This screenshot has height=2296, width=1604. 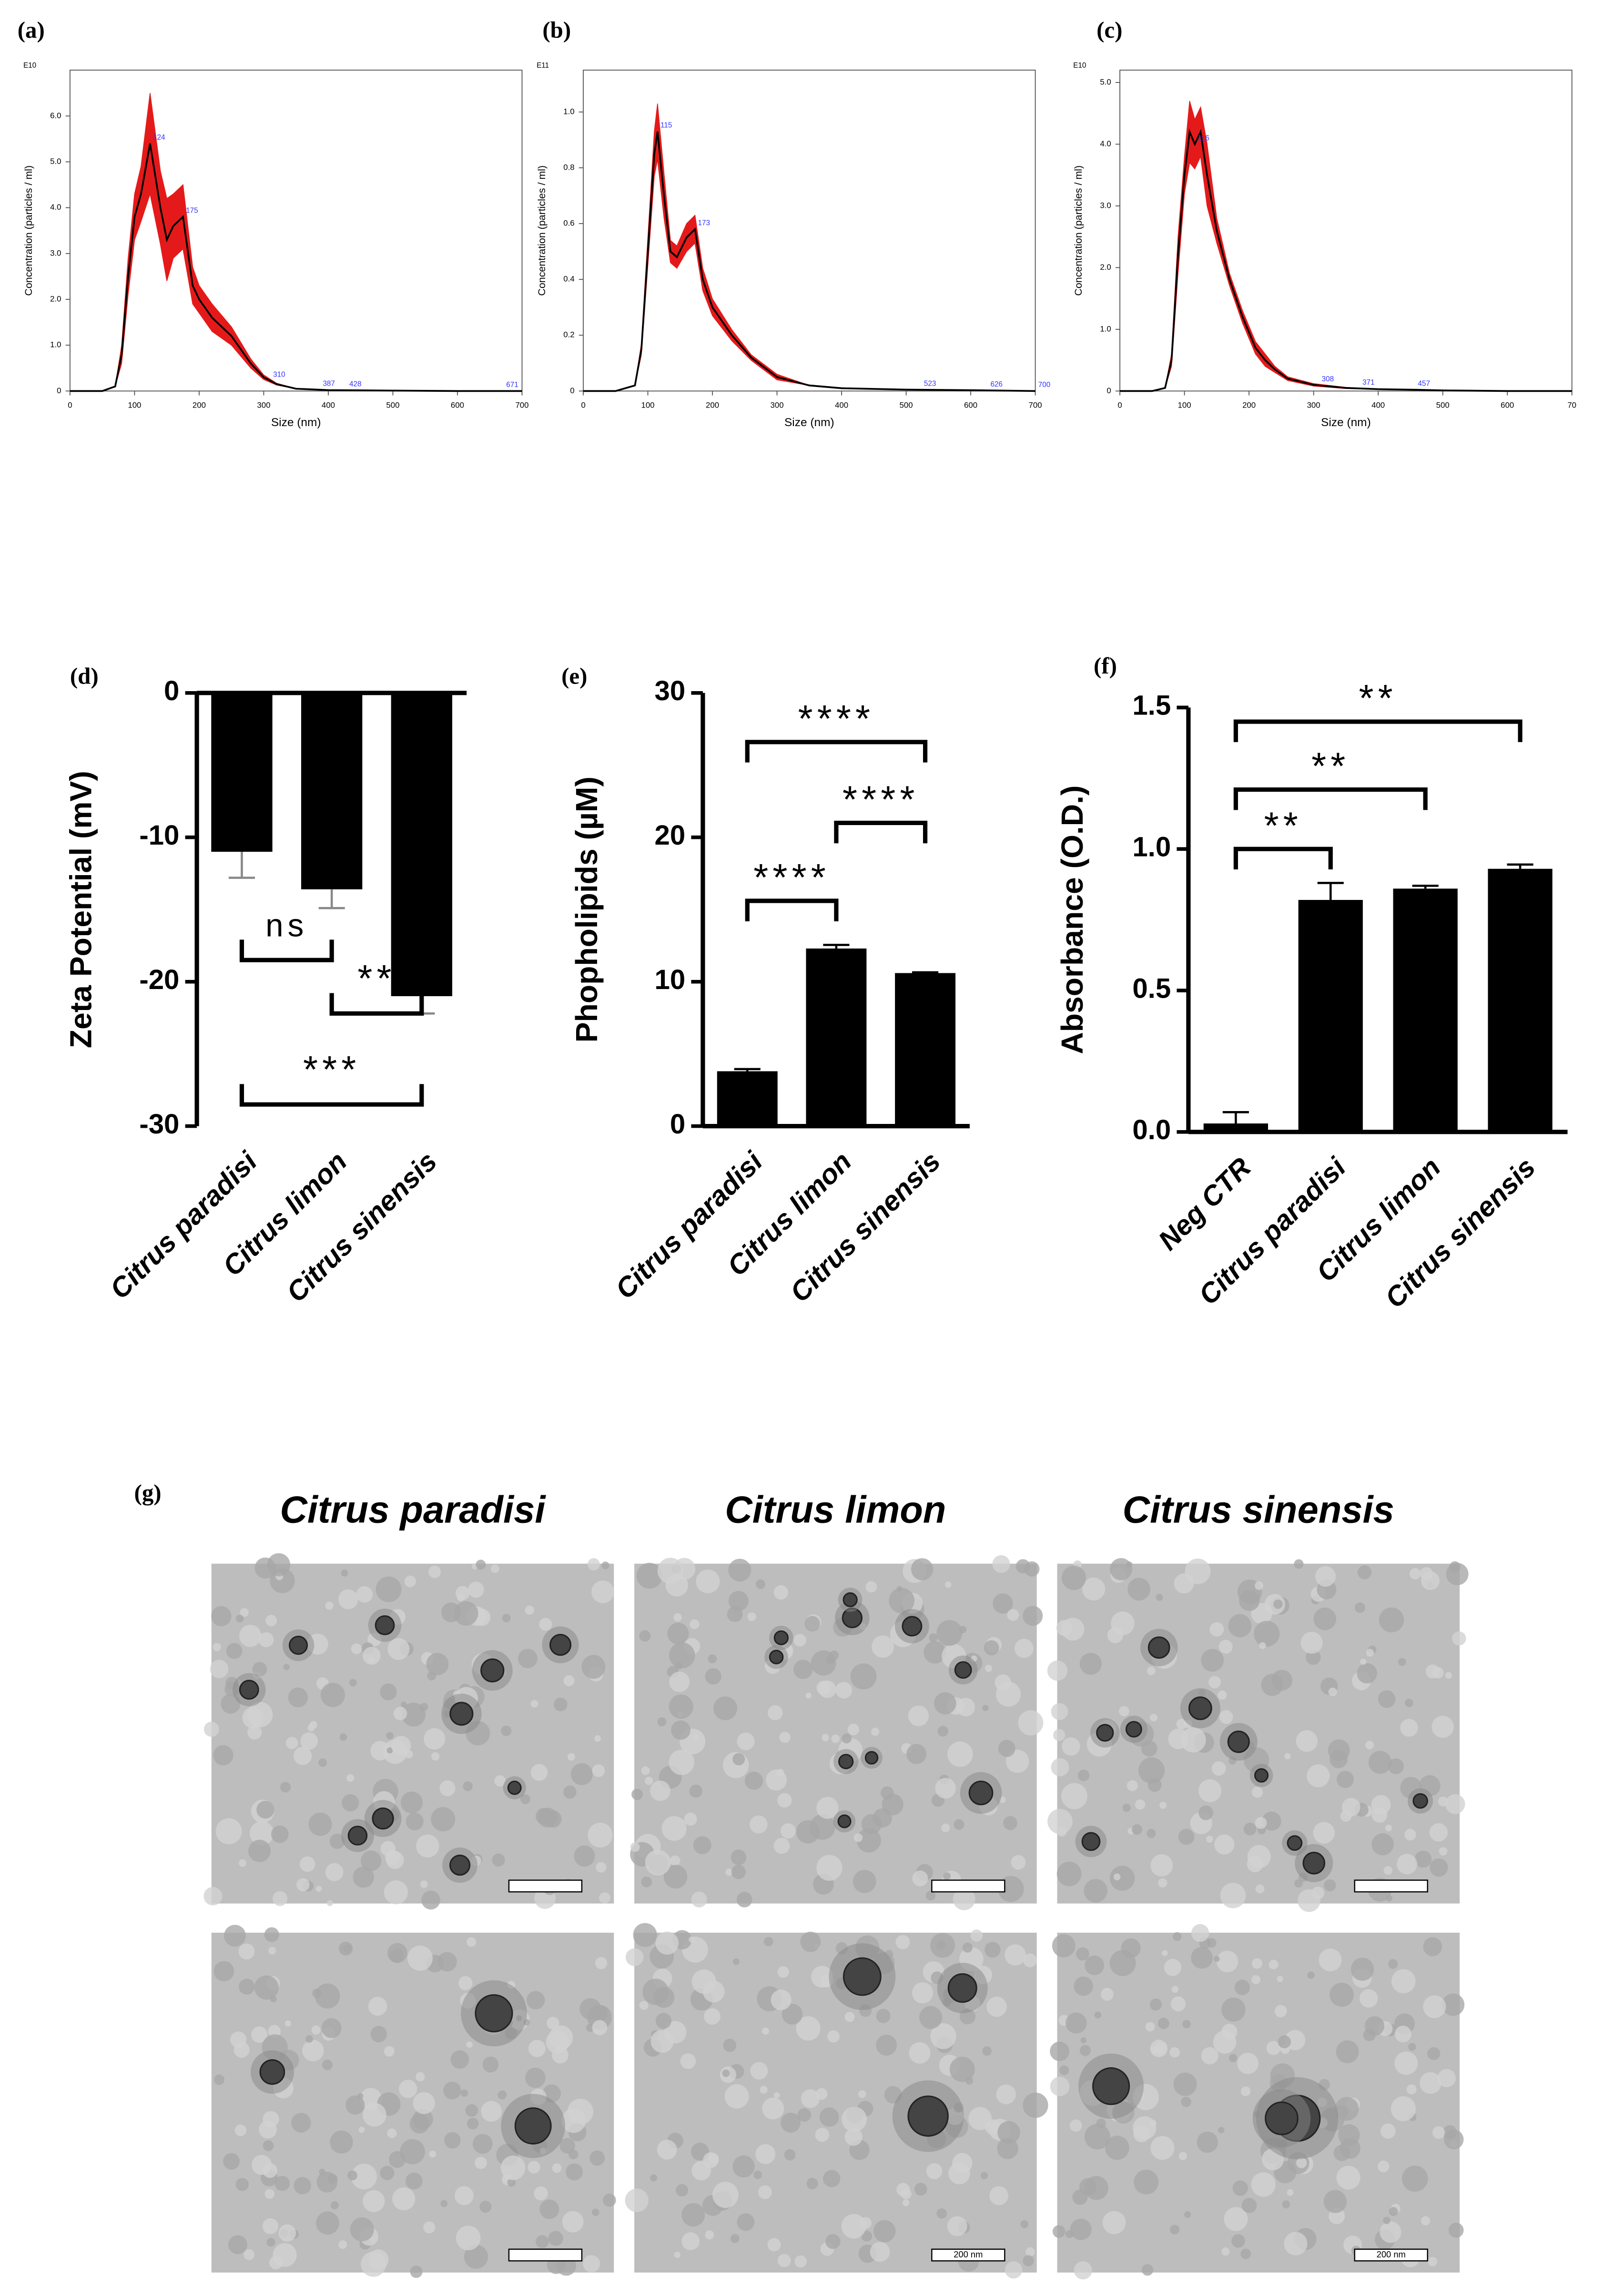 What do you see at coordinates (568, 279) in the screenshot?
I see `y-tick-label: 0.4` at bounding box center [568, 279].